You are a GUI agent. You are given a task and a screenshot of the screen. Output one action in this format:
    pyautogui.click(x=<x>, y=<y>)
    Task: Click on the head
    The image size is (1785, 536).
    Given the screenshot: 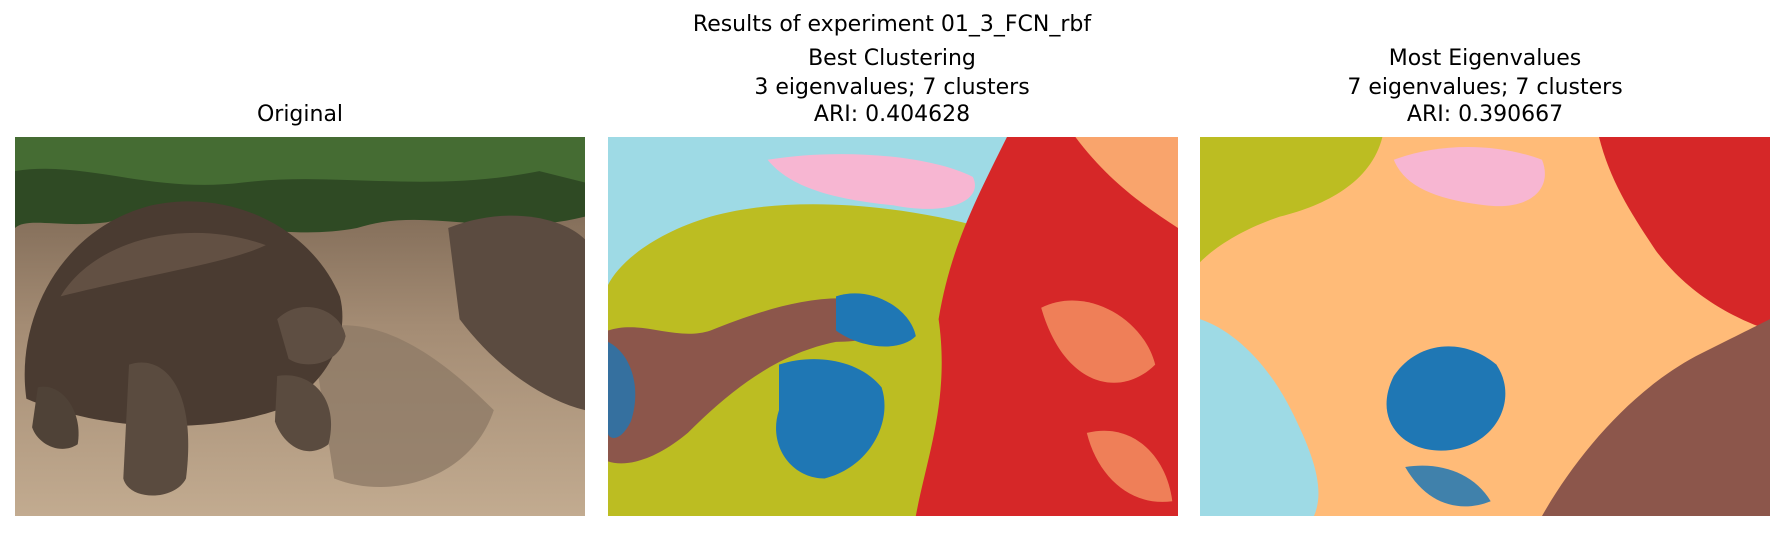 What is the action you would take?
    pyautogui.click(x=311, y=335)
    